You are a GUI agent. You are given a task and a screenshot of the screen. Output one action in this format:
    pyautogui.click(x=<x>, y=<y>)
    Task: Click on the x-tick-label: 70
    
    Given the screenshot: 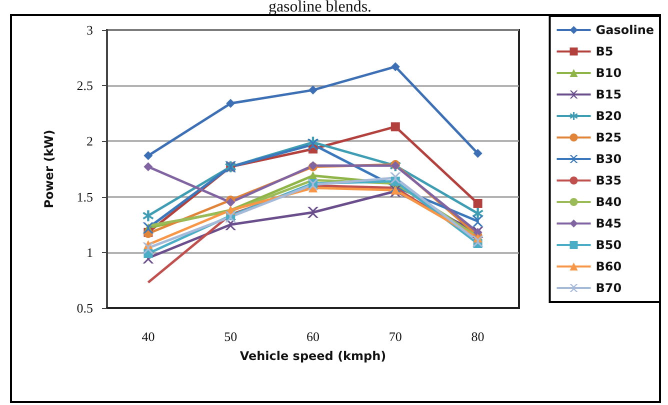 What is the action you would take?
    pyautogui.click(x=395, y=336)
    